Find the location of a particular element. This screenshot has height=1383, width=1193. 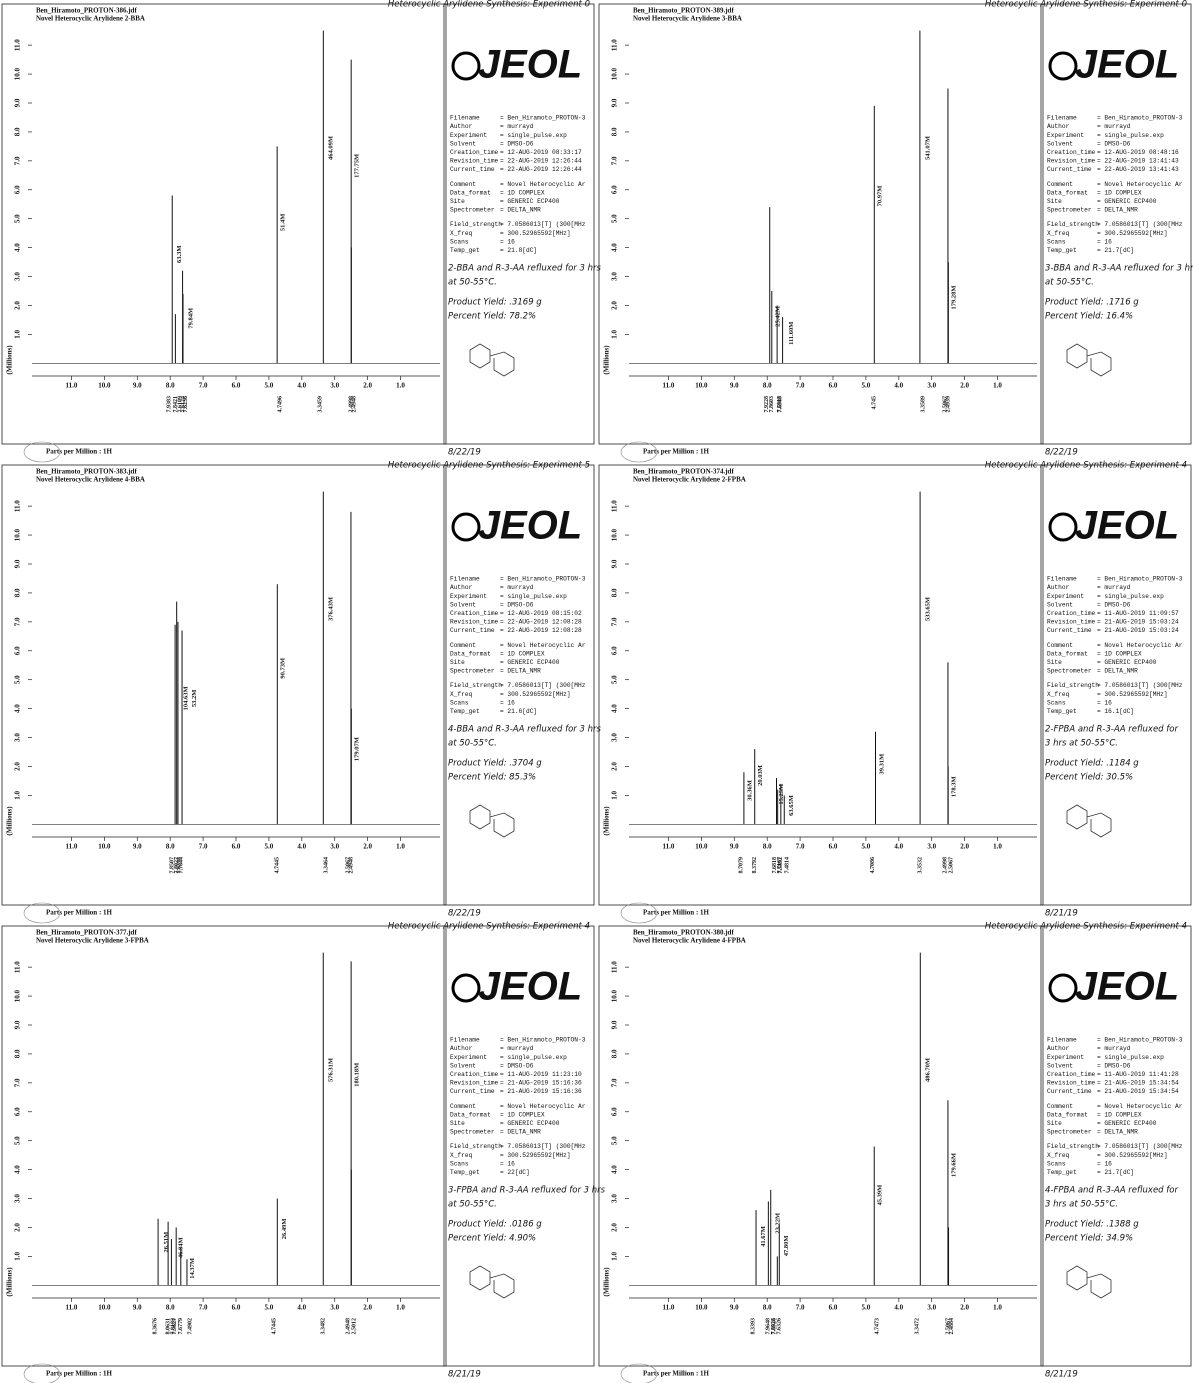

param-key: Spectrometer is located at coordinates (472, 671).